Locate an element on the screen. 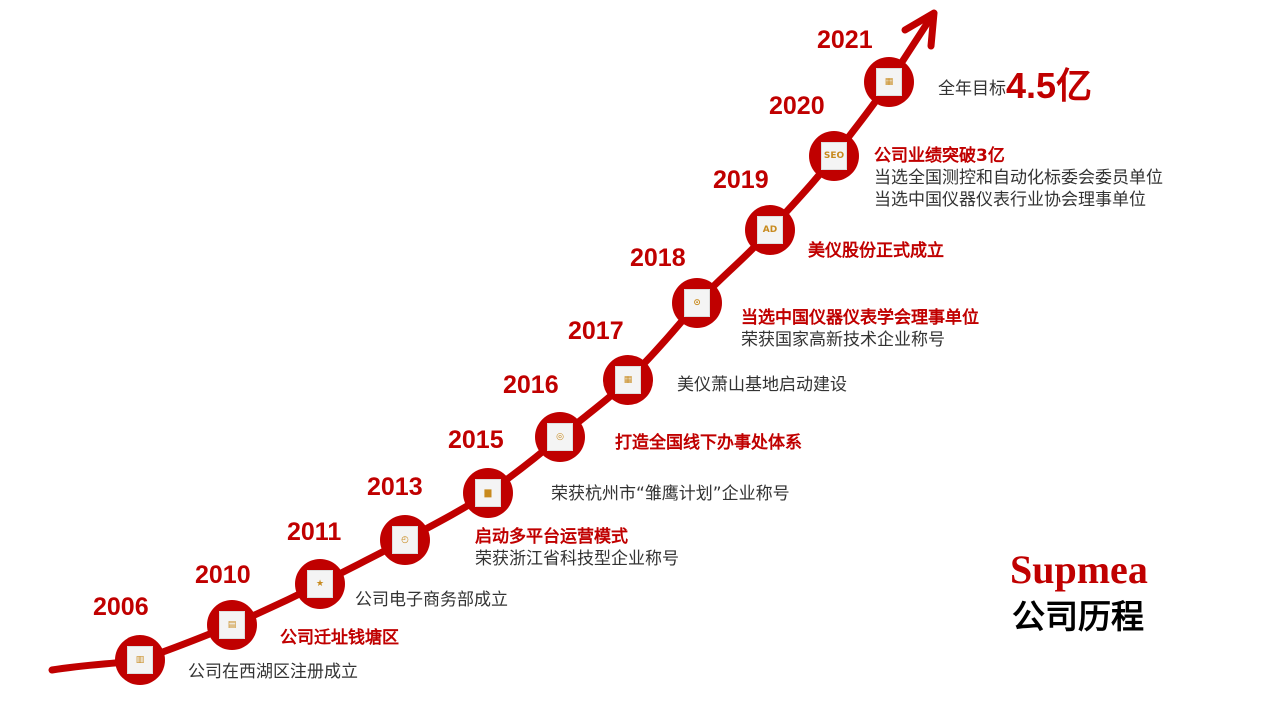 This screenshot has width=1280, height=720. year-label: 2020 is located at coordinates (797, 106).